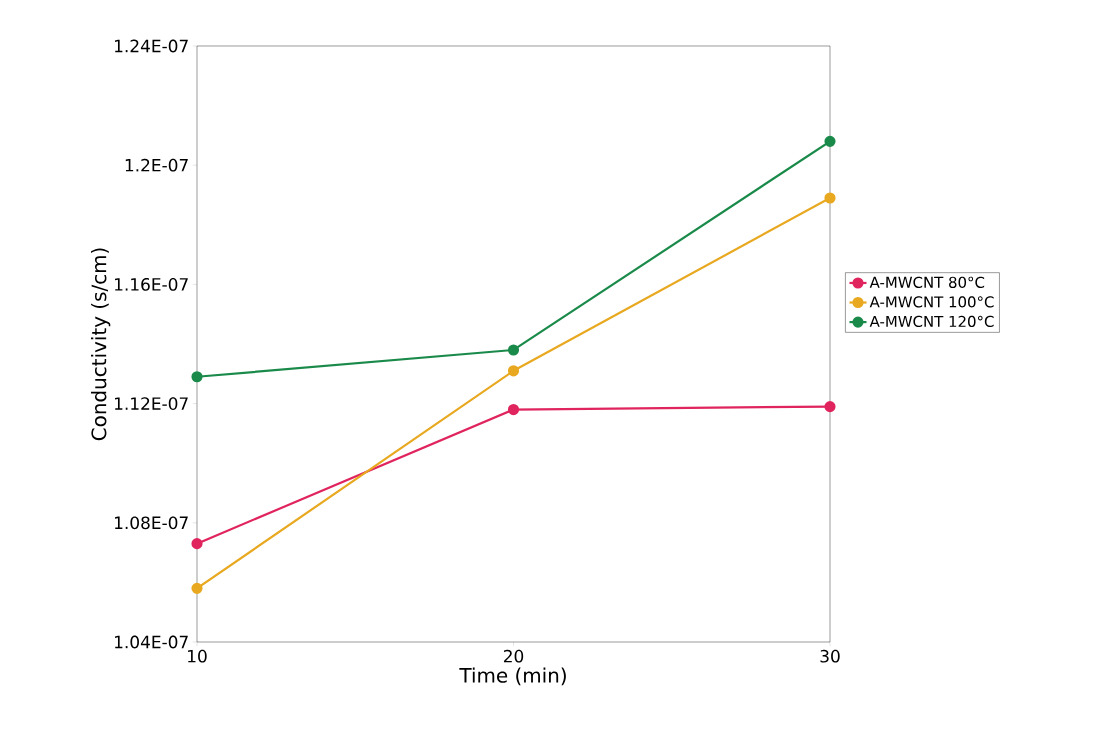 Image resolution: width=1107 pixels, height=743 pixels. Describe the element at coordinates (513, 656) in the screenshot. I see `x-tick-label: 20` at that location.